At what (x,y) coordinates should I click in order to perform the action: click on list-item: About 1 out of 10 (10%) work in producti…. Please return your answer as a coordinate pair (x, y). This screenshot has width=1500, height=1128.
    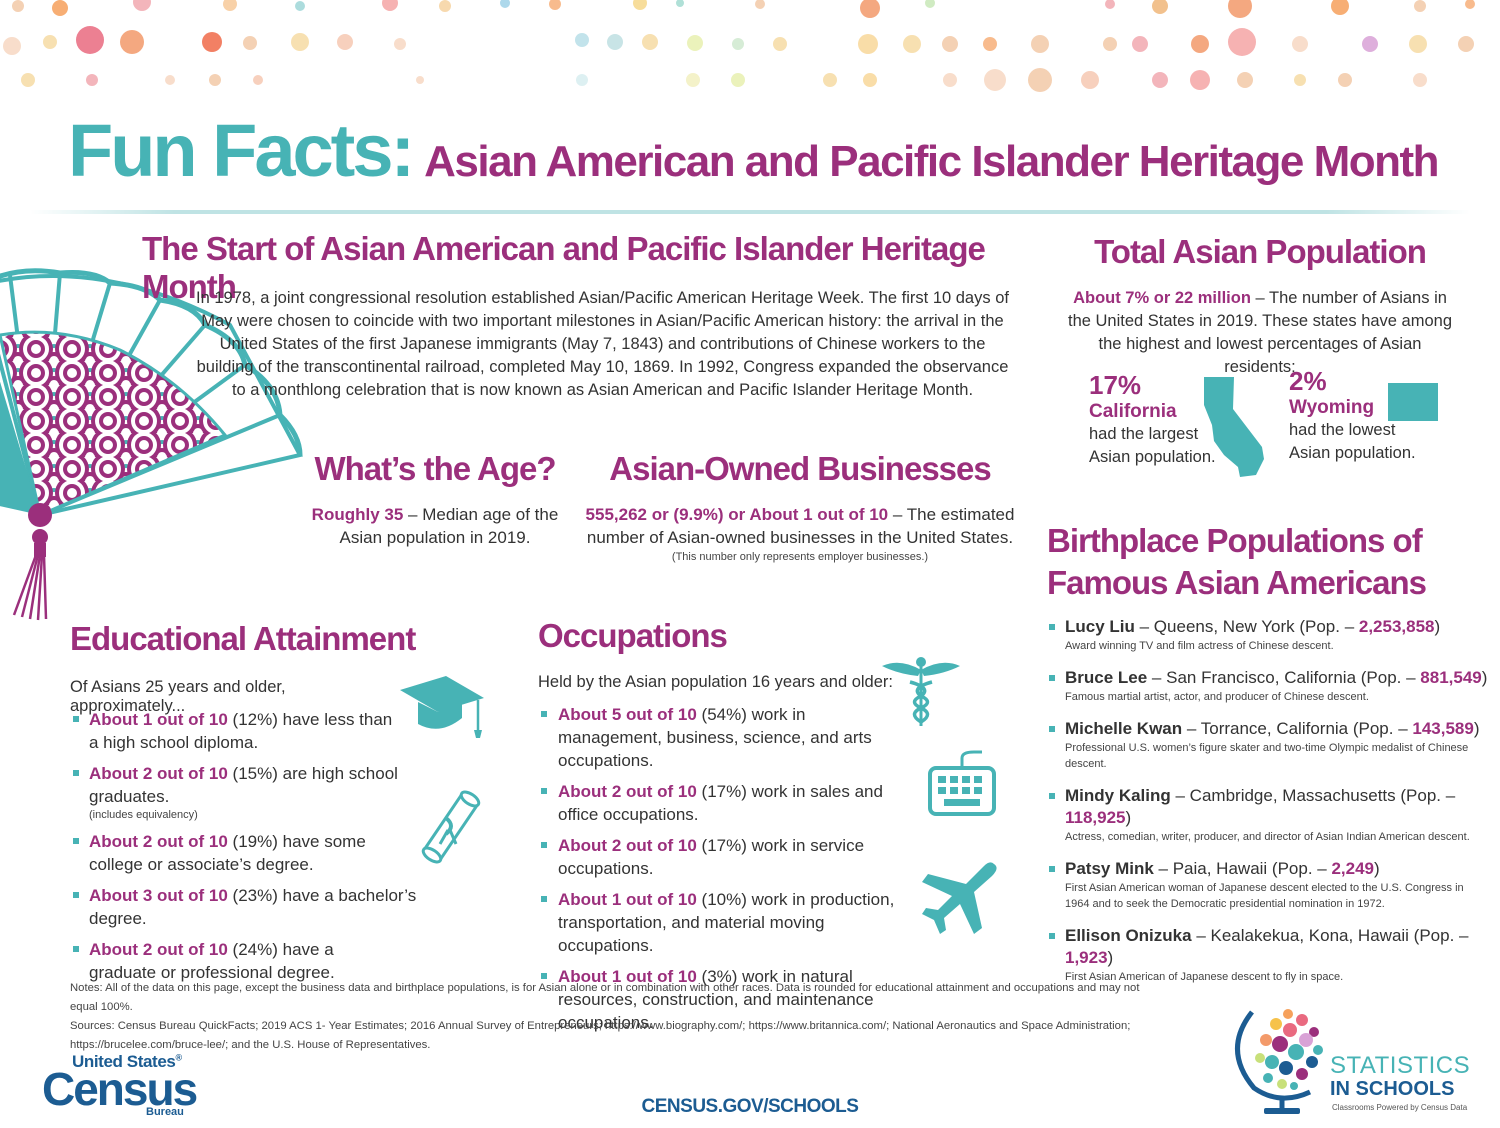
    Looking at the image, I should click on (727, 922).